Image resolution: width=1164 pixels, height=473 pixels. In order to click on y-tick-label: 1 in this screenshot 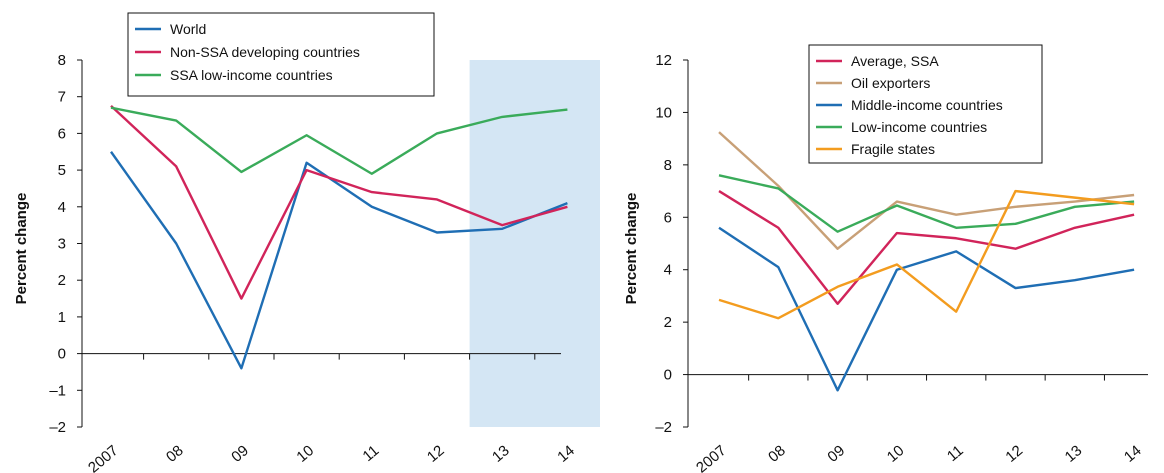, I will do `click(62, 317)`.